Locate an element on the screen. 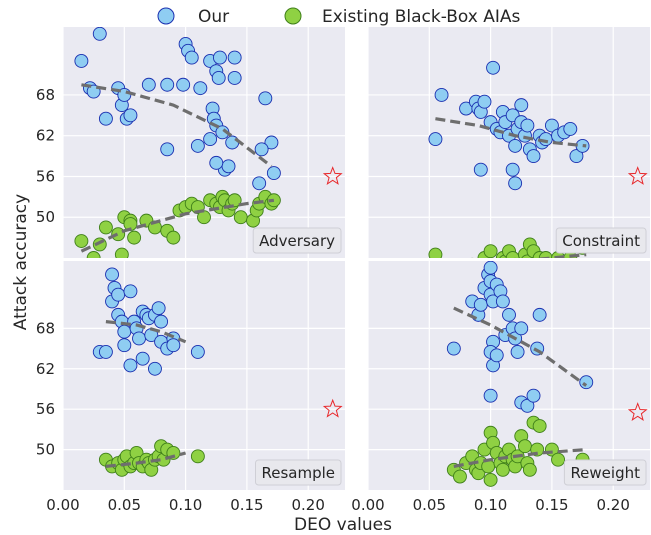 The width and height of the screenshot is (651, 535). legend: Our Existing Black-Box AIAs is located at coordinates (339, 17).